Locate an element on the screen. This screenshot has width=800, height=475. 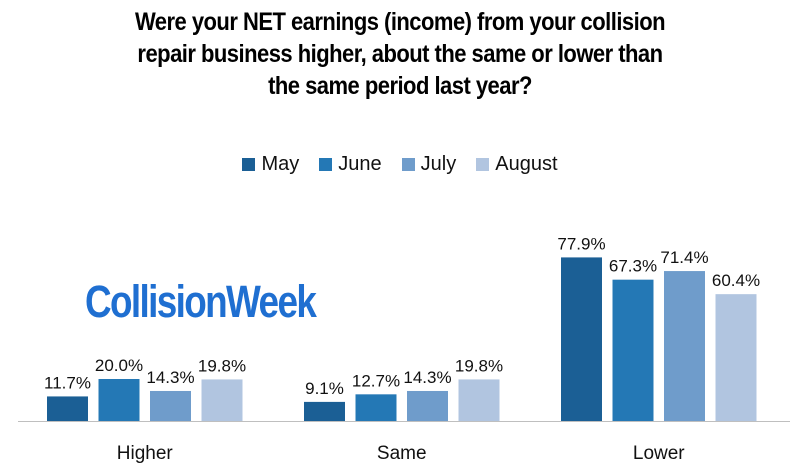
chart-title-line-3: the same period last year? is located at coordinates (400, 86).